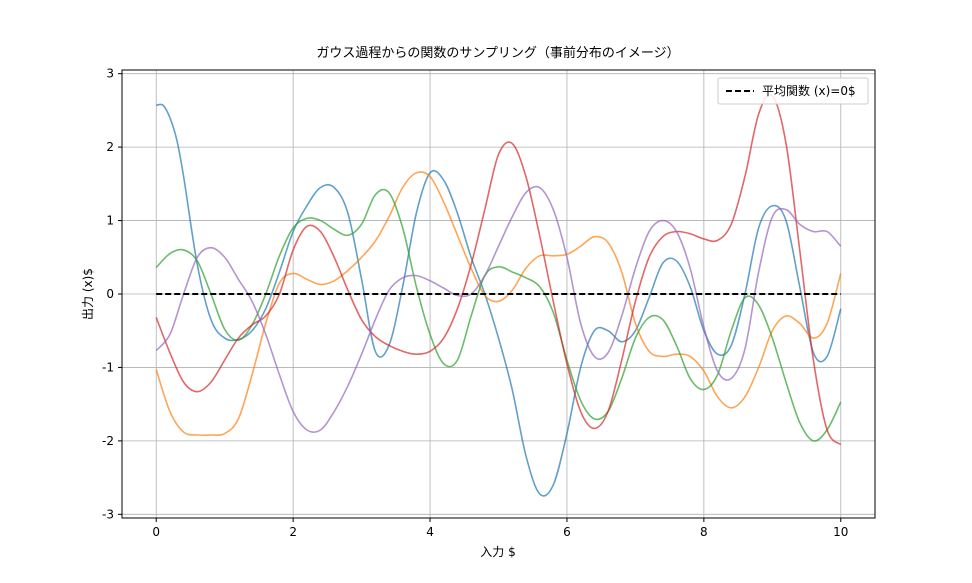  Describe the element at coordinates (840, 532) in the screenshot. I see `x-tick-label: 10` at that location.